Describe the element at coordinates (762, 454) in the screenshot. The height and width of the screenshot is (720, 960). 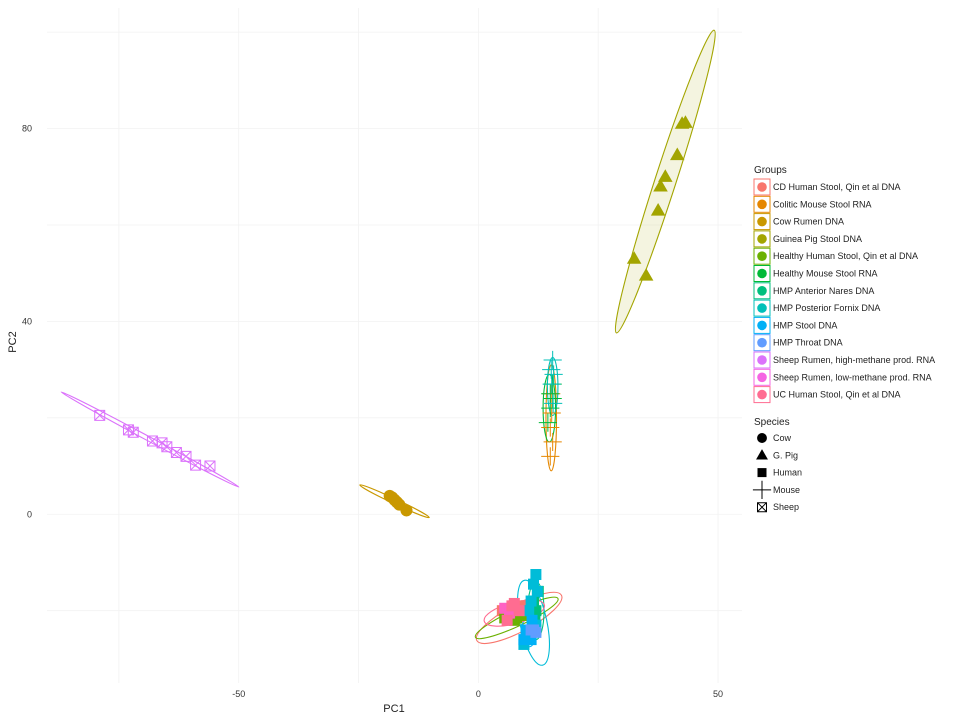
I see `legend-shape-triangle-icon` at that location.